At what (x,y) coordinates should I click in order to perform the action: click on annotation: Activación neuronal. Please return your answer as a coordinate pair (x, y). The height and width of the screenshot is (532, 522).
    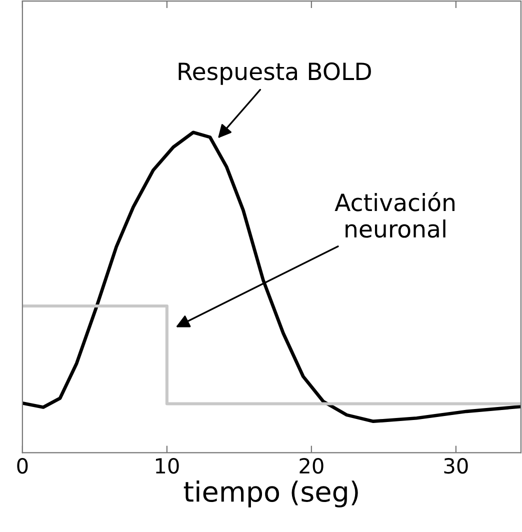
    Looking at the image, I should click on (394, 215).